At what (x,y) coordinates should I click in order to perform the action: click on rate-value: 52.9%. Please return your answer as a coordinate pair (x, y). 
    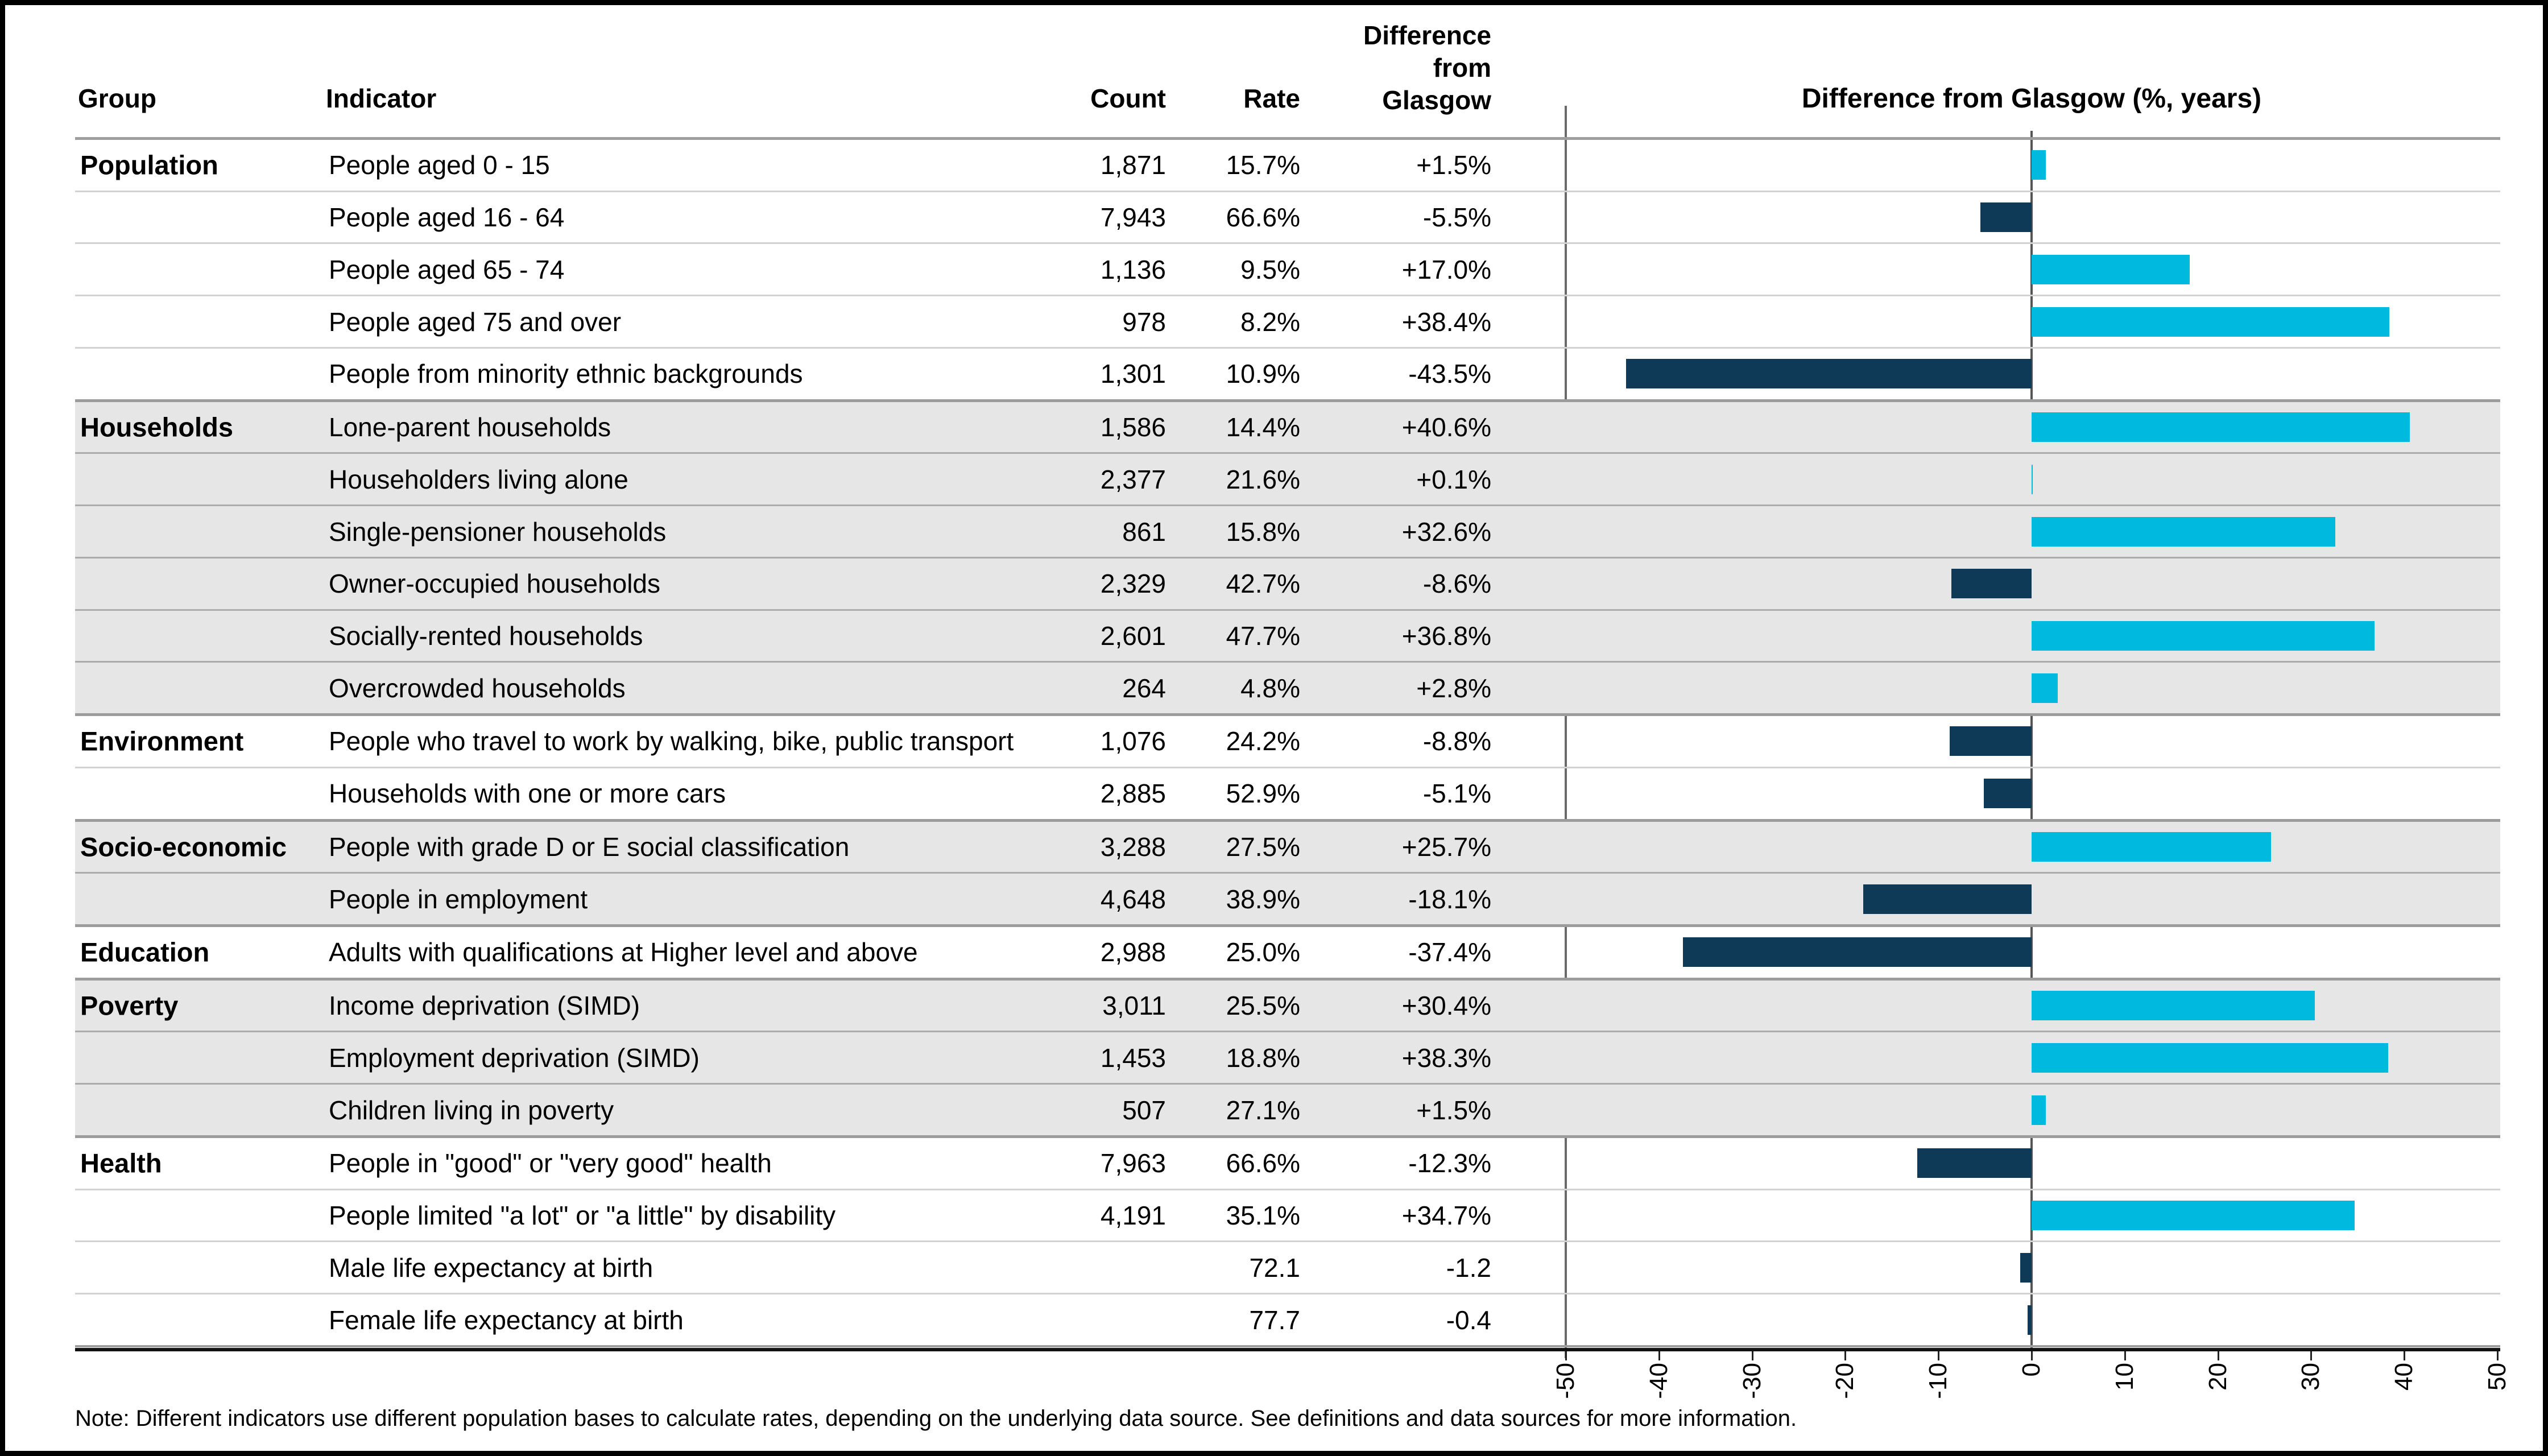
    Looking at the image, I should click on (1263, 794).